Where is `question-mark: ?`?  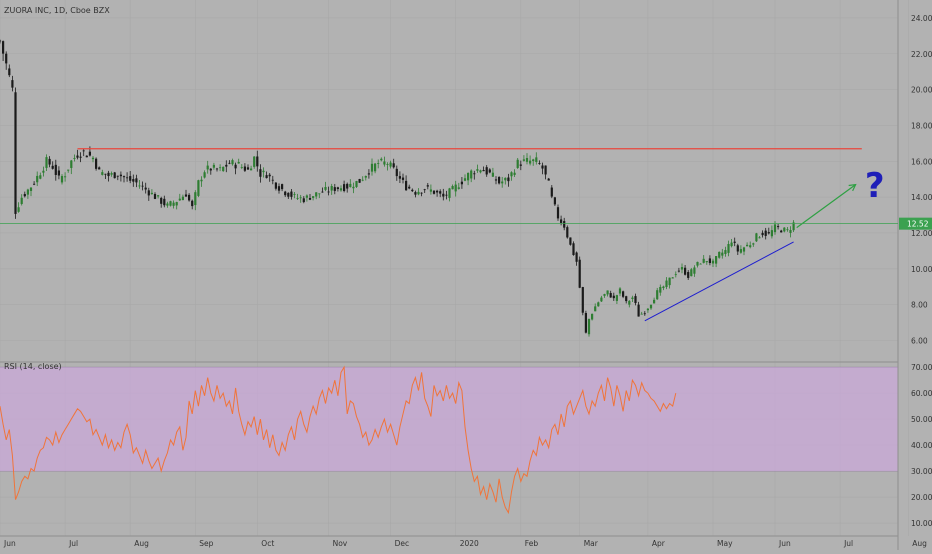 question-mark: ? is located at coordinates (875, 186).